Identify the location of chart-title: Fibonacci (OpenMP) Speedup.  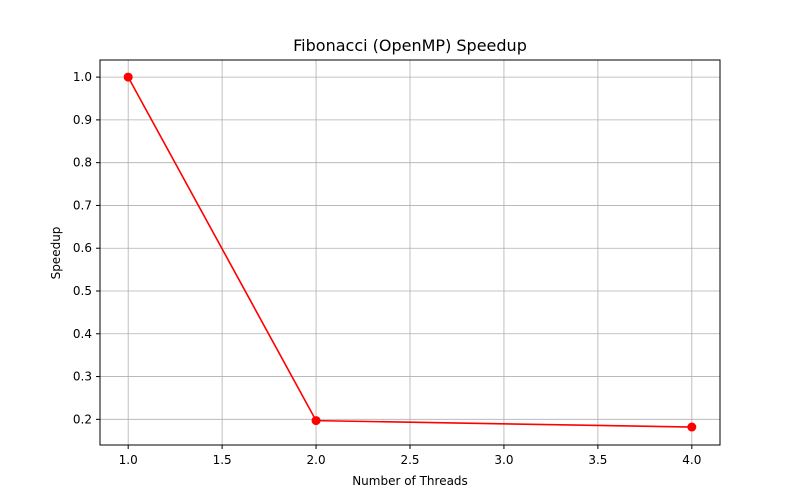
(410, 45).